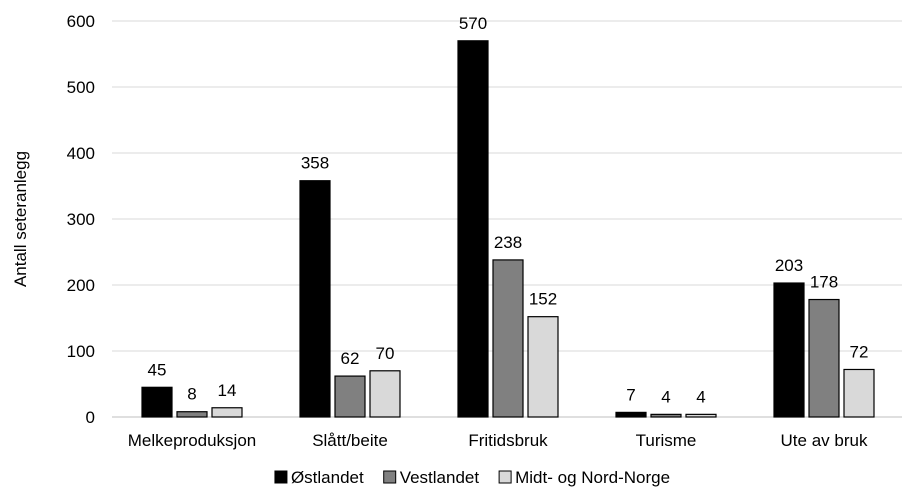  What do you see at coordinates (666, 440) in the screenshot?
I see `x-category-label: Turisme` at bounding box center [666, 440].